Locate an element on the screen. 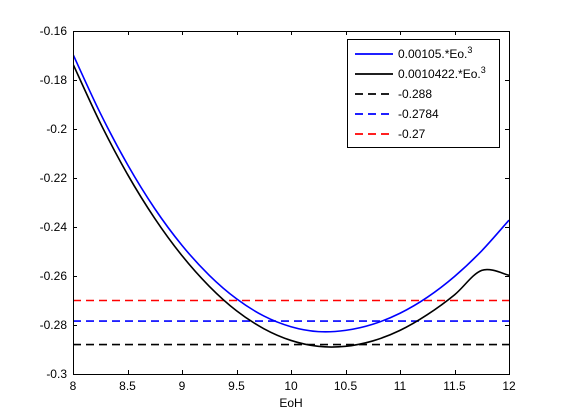 The height and width of the screenshot is (420, 561). y-tick-label: -0.24 is located at coordinates (54, 227).